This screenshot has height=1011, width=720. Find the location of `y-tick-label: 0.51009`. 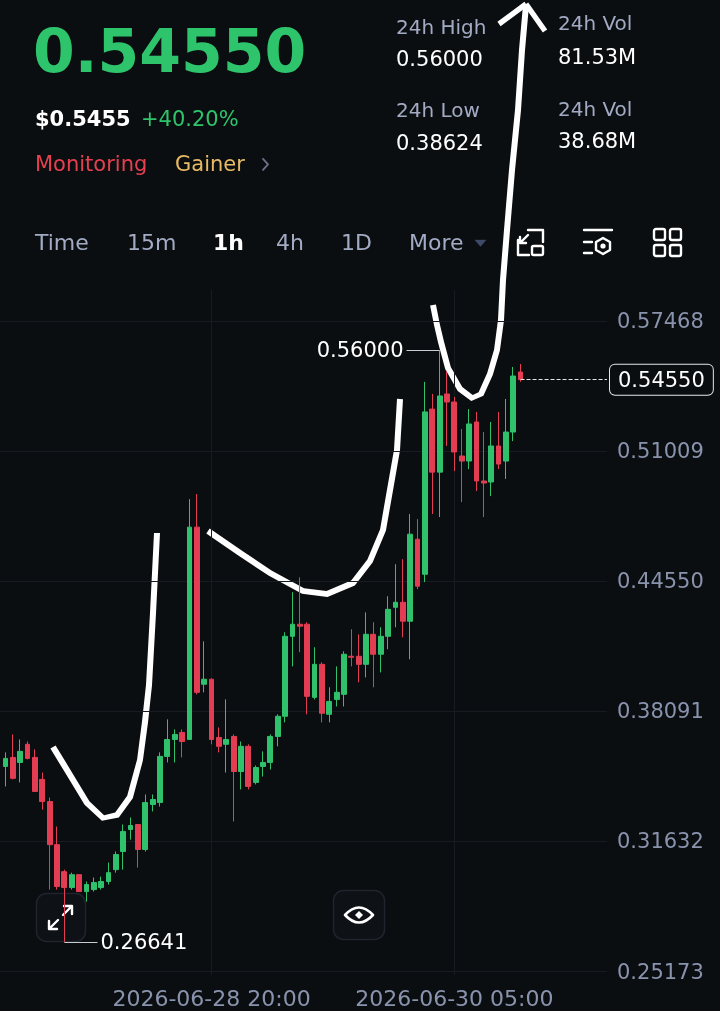

y-tick-label: 0.51009 is located at coordinates (660, 451).